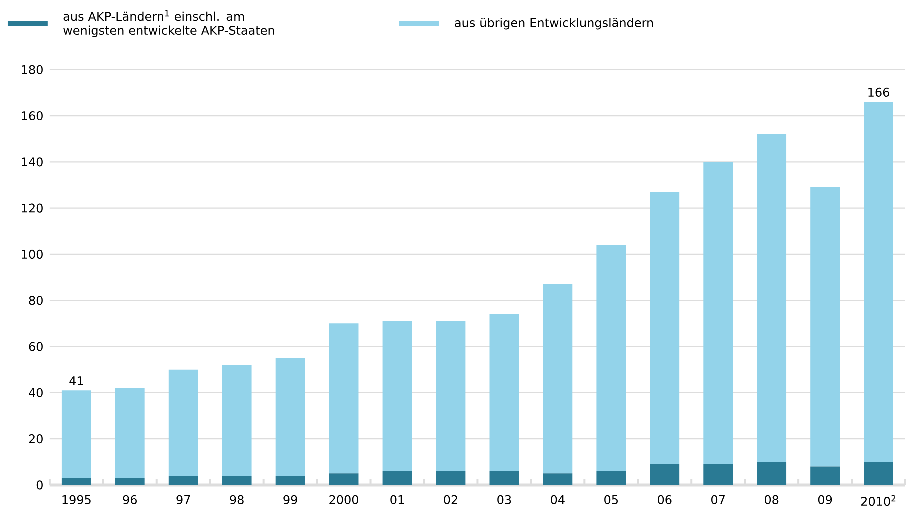 This screenshot has height=519, width=907. Describe the element at coordinates (611, 499) in the screenshot. I see `x-tick-label: 05` at that location.